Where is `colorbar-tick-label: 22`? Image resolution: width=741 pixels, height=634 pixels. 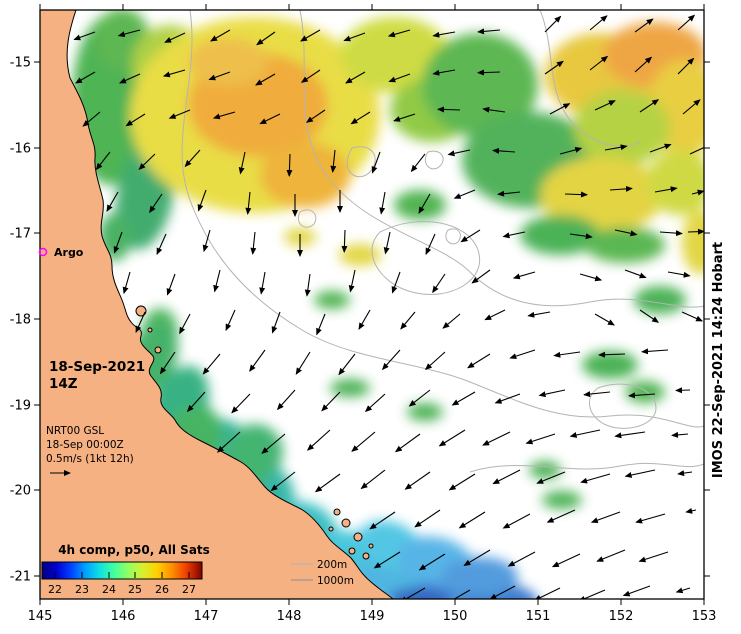
colorbar-tick-label: 22 is located at coordinates (55, 589).